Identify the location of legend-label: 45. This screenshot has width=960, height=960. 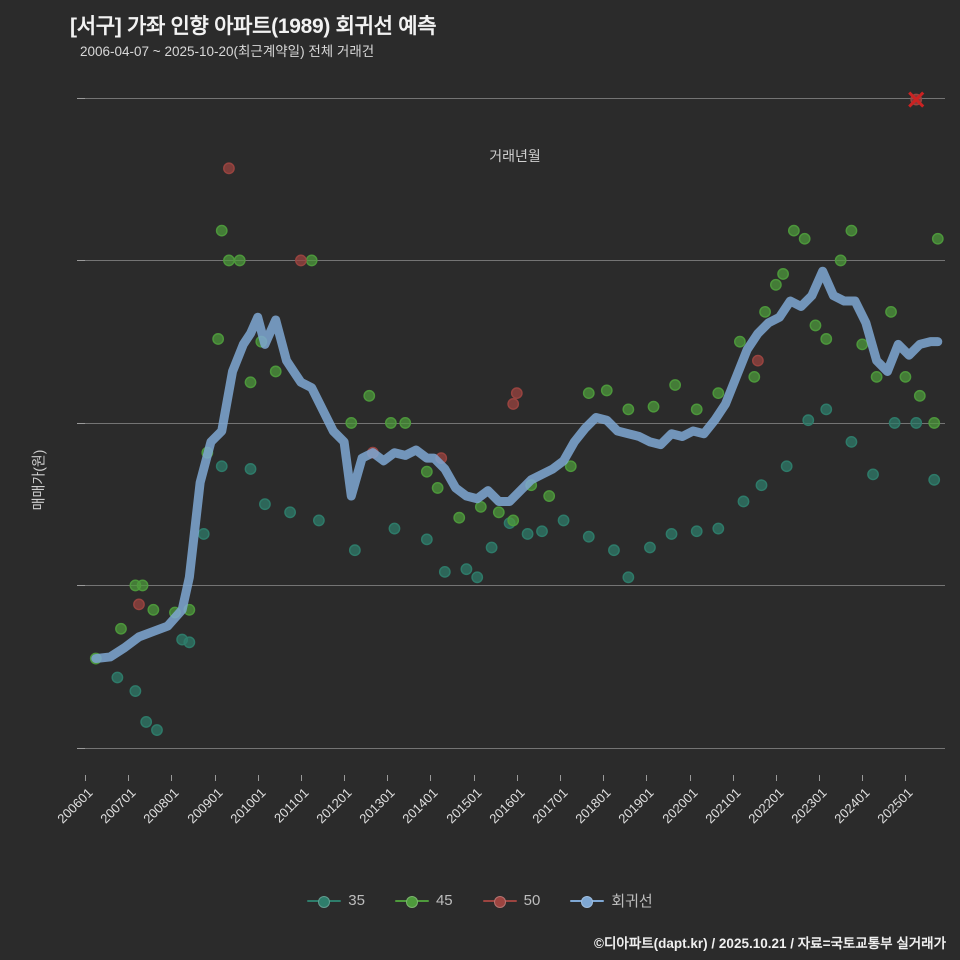
(444, 900).